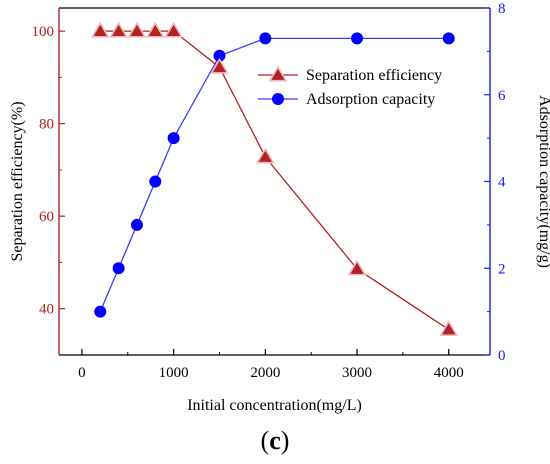  What do you see at coordinates (350, 86) in the screenshot?
I see `legend: Separation efficiency Adsorption capacity` at bounding box center [350, 86].